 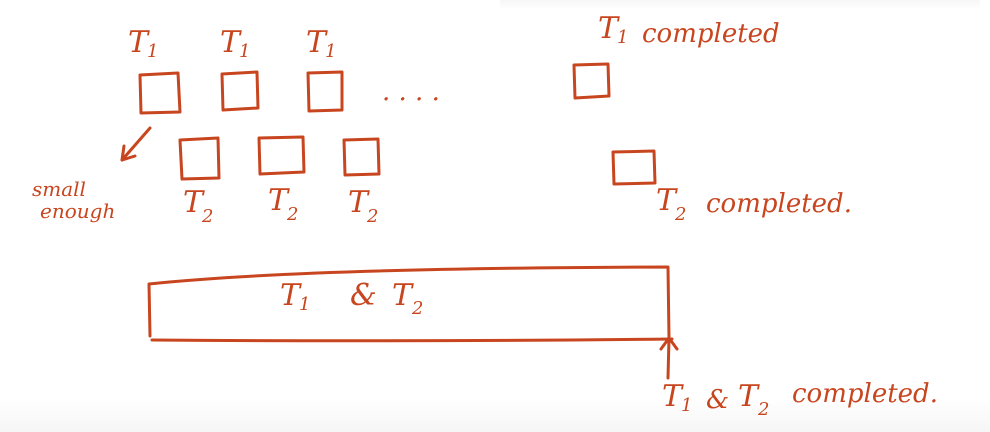 I want to click on svg-text: completed, so click(x=711, y=34).